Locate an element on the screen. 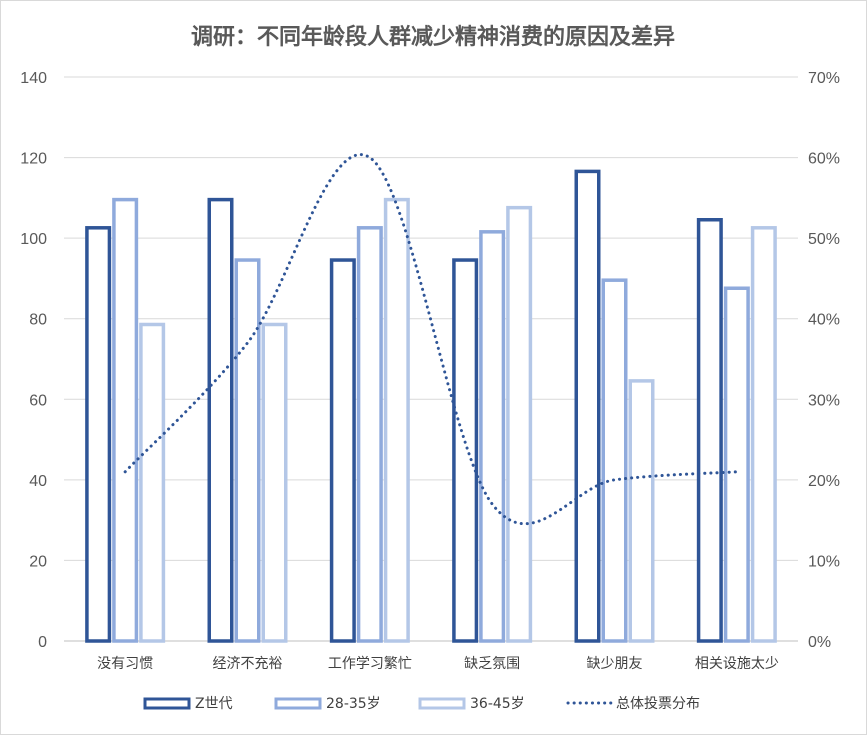 The width and height of the screenshot is (867, 735). category-label: 相关设施太少 is located at coordinates (737, 664).